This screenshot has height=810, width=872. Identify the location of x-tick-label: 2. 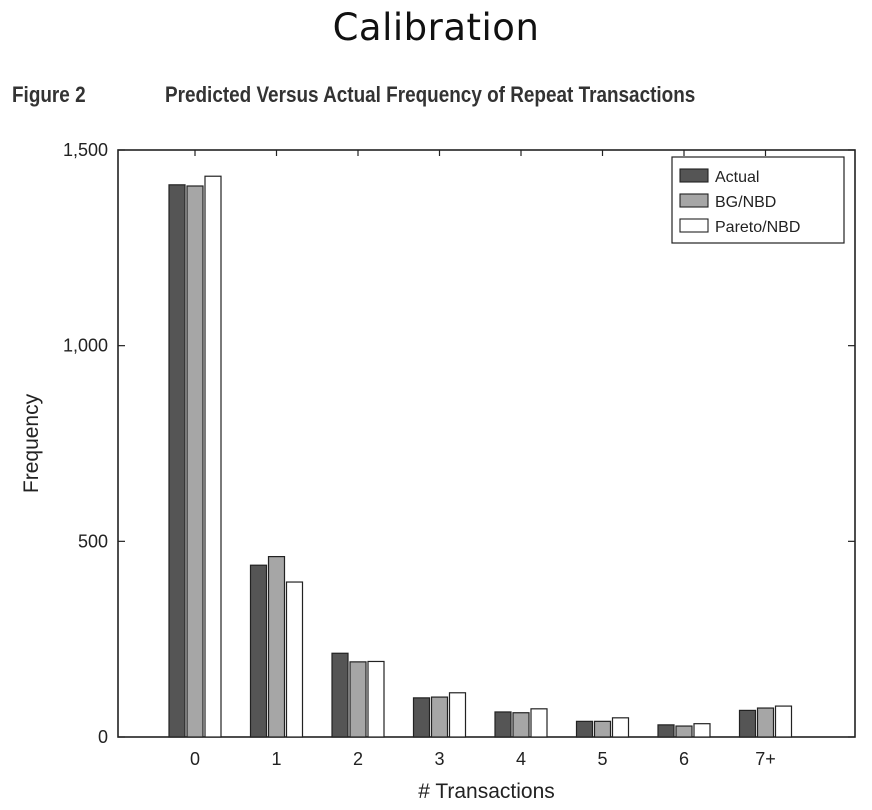
(358, 759).